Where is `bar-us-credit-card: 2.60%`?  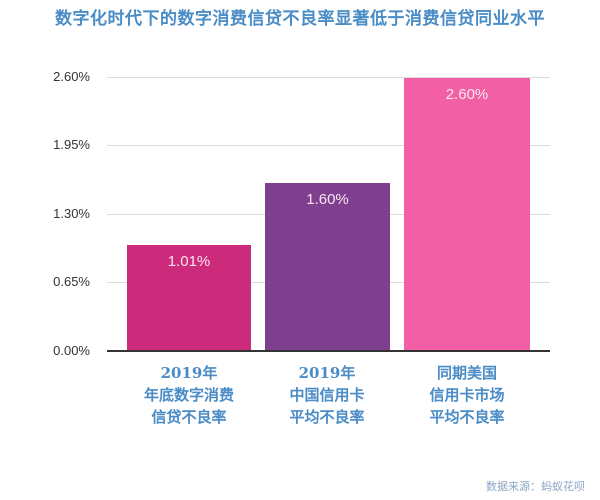 bar-us-credit-card: 2.60% is located at coordinates (467, 214).